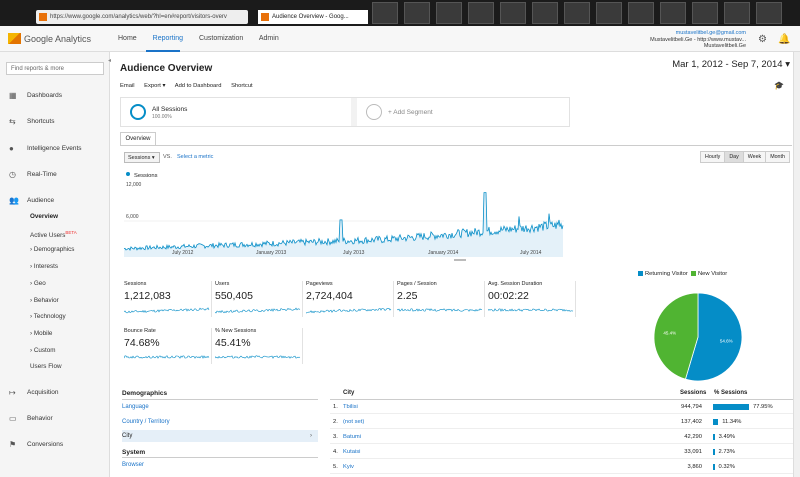 This screenshot has height=477, width=800. What do you see at coordinates (236, 331) in the screenshot?
I see `scorecard-label: % New Sessions` at bounding box center [236, 331].